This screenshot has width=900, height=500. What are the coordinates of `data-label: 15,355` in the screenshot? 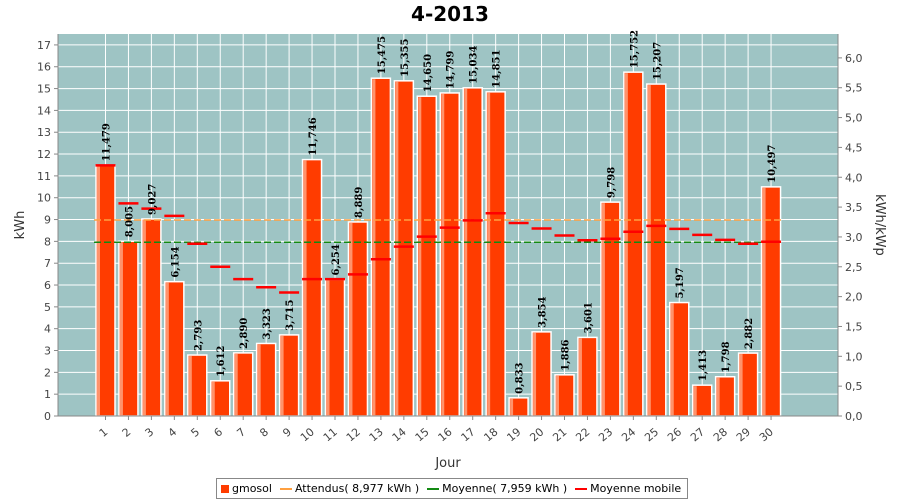 It's located at (405, 58).